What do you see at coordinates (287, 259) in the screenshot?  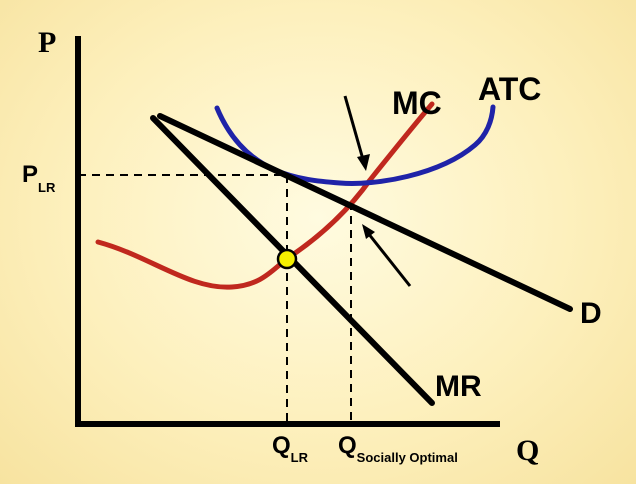 I see `mr-mc-intersection-point` at bounding box center [287, 259].